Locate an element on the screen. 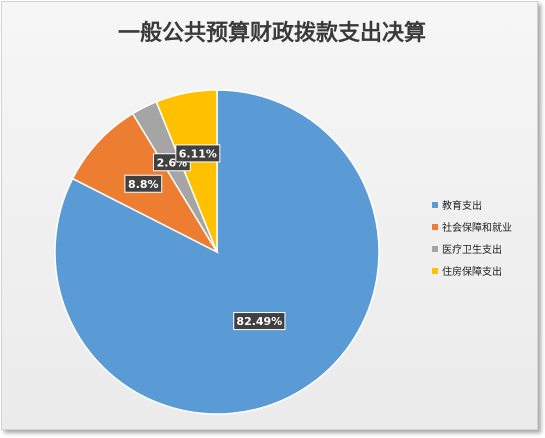  data-label-text: 6.11% is located at coordinates (198, 153).